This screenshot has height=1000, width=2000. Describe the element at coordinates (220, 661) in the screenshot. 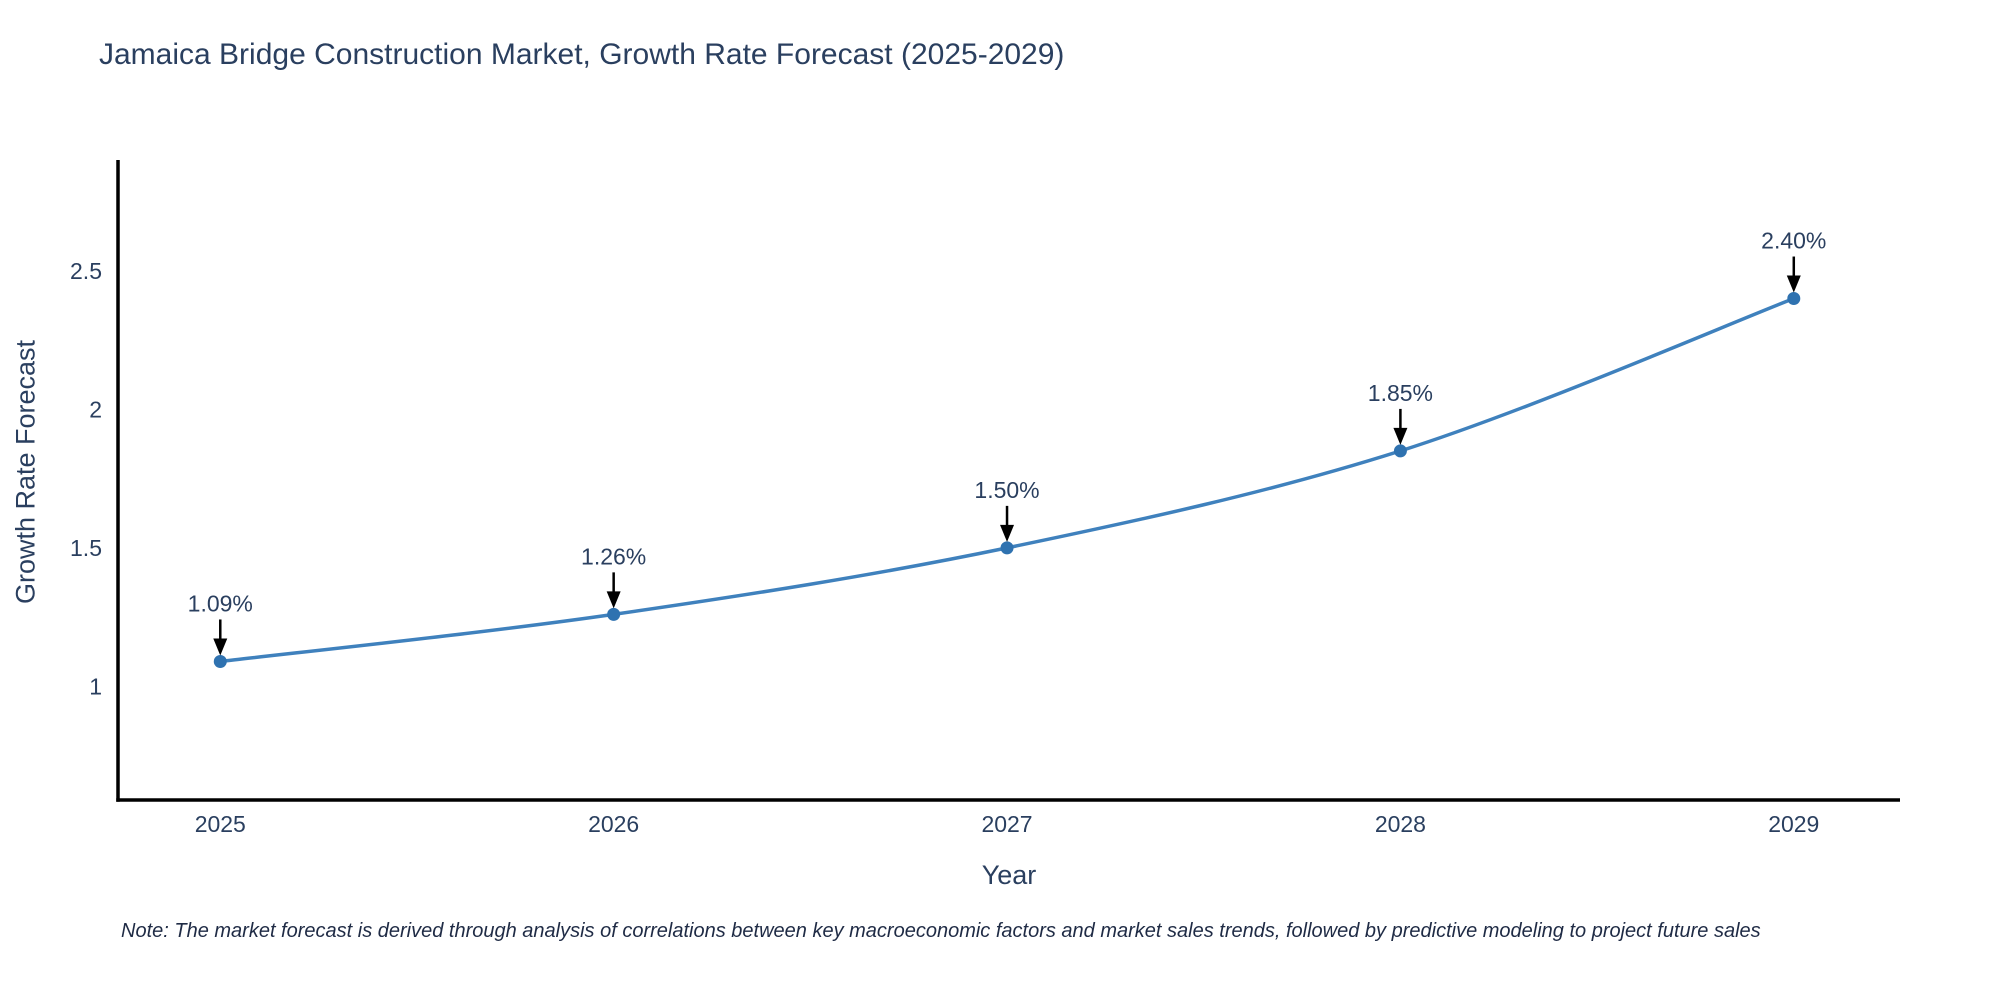

I see `data-point-2025` at that location.